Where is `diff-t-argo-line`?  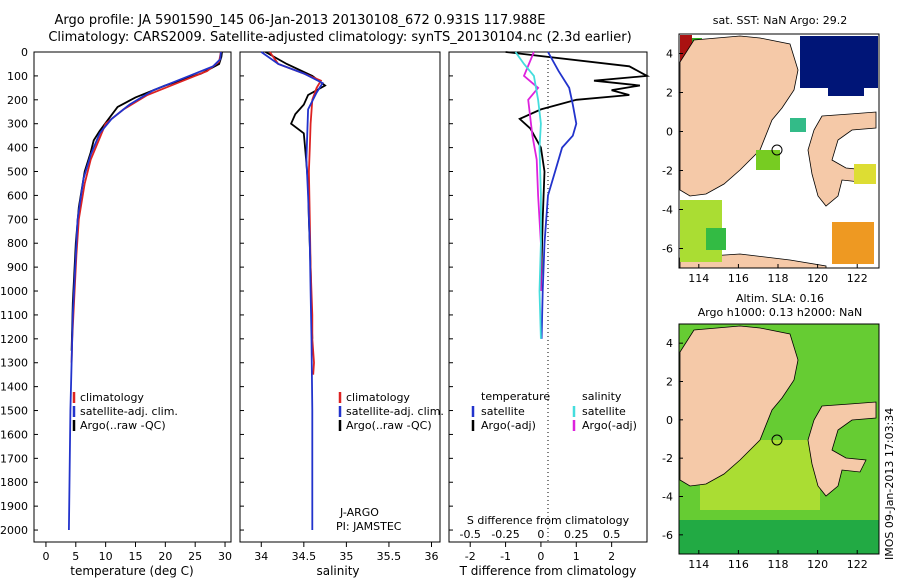
diff-t-argo-line is located at coordinates (578, 171).